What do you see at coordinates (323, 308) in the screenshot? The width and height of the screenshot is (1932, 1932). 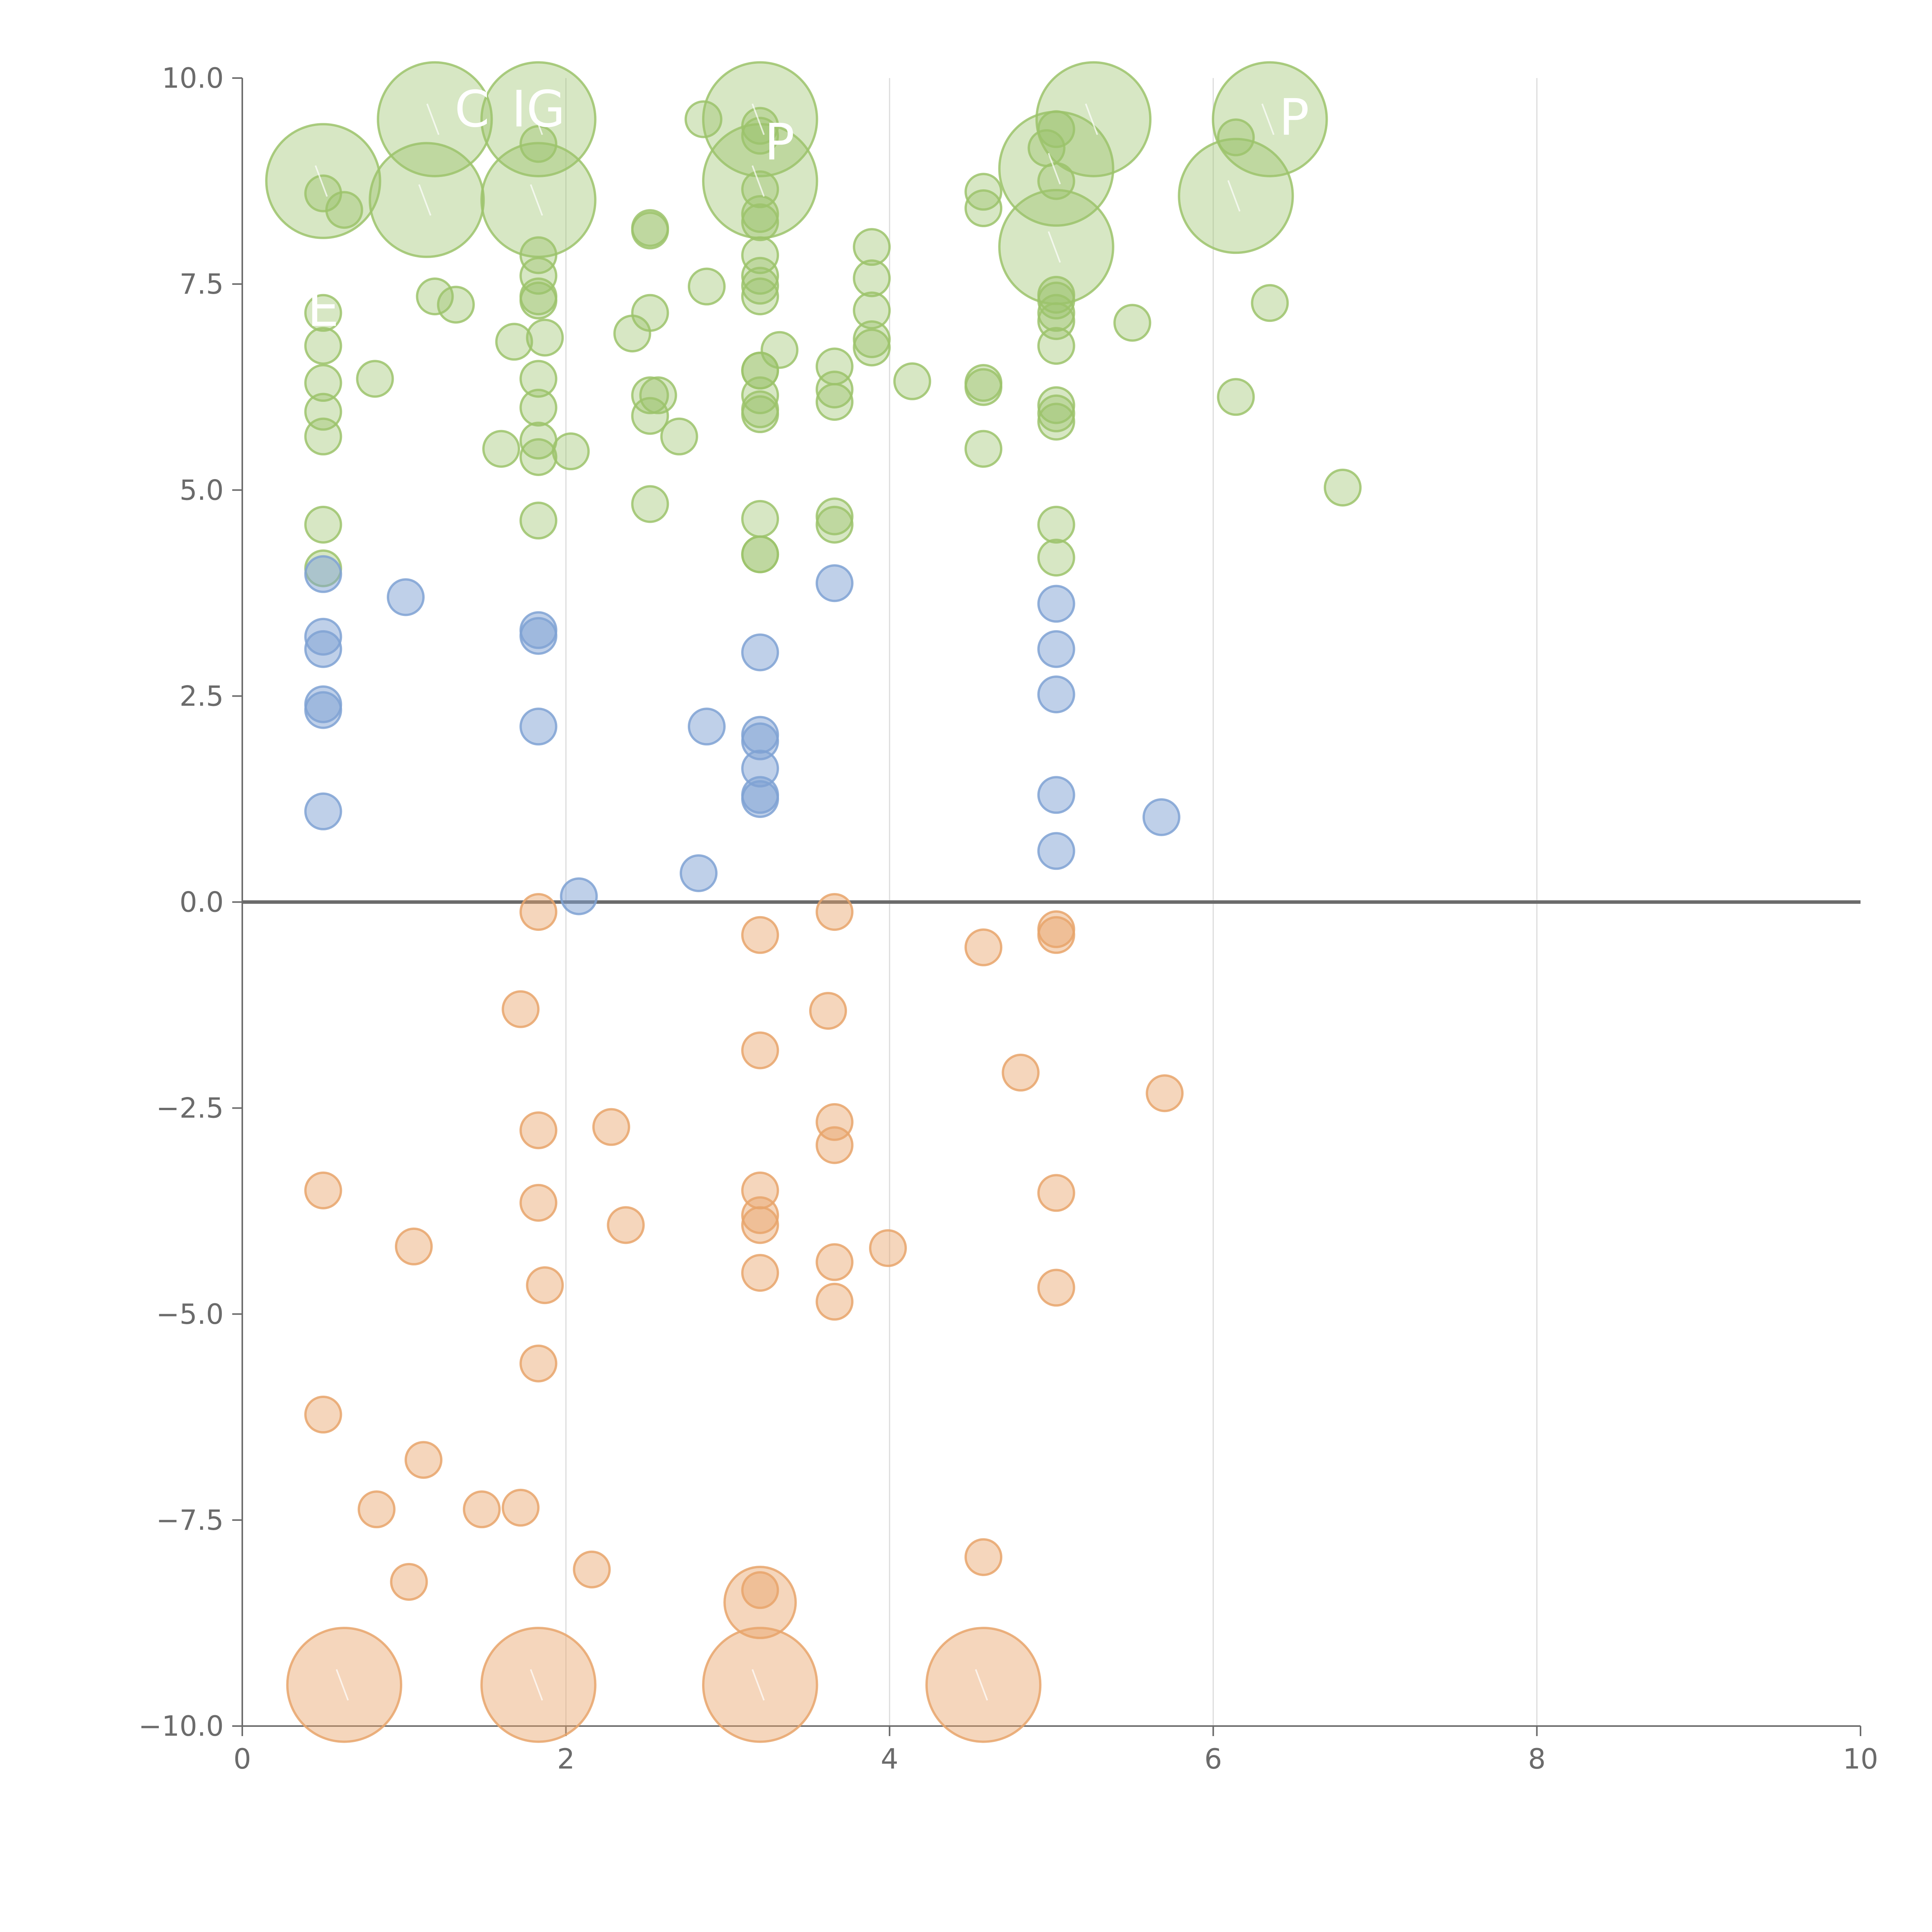 I see `bubble-annotation: E` at bounding box center [323, 308].